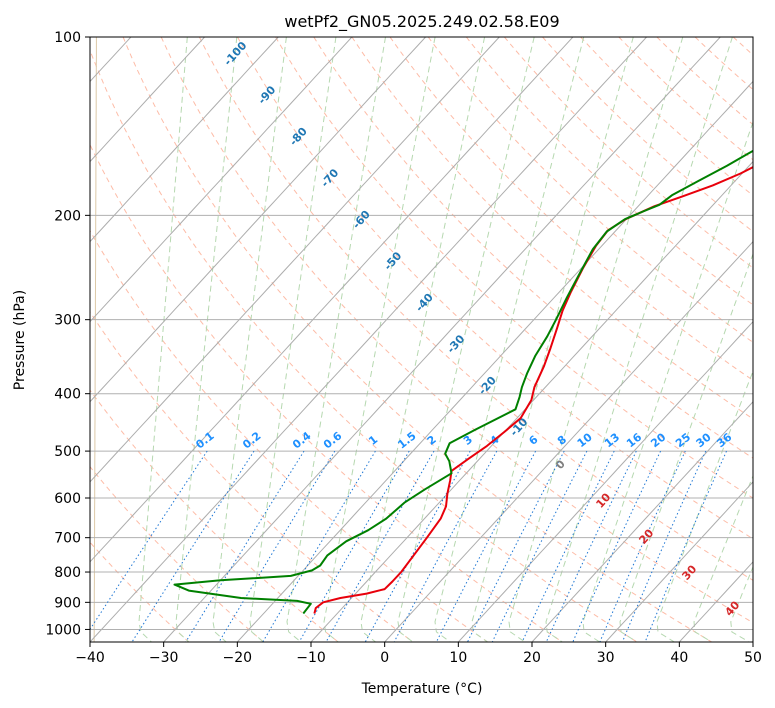  What do you see at coordinates (67, 539) in the screenshot?
I see `y-tick-label: 700` at bounding box center [67, 539].